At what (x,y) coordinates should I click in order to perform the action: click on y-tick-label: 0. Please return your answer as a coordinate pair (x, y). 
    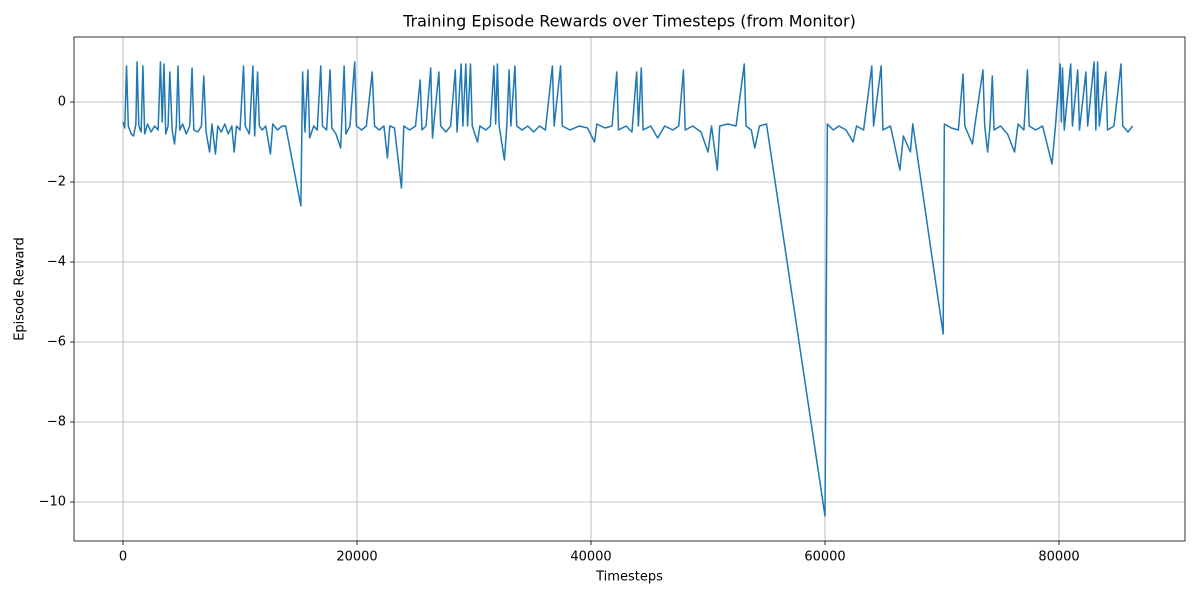
    Looking at the image, I should click on (62, 102).